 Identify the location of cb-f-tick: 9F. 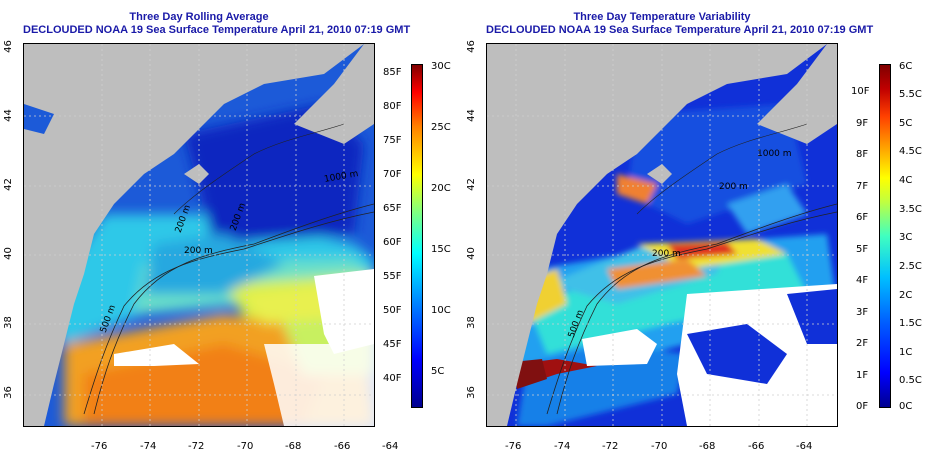
(862, 123).